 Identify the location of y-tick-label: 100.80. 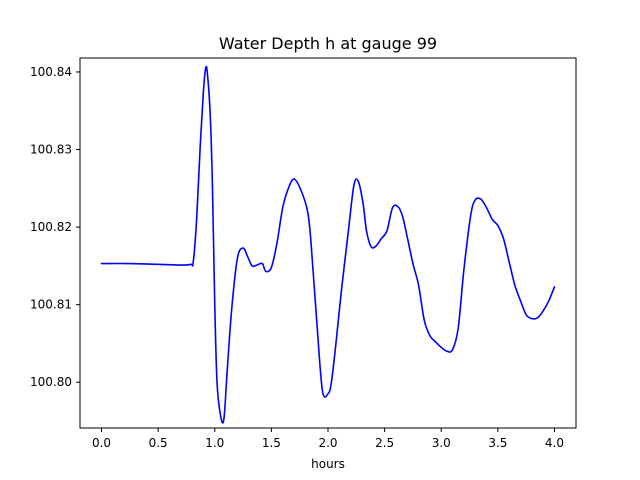
(51, 382).